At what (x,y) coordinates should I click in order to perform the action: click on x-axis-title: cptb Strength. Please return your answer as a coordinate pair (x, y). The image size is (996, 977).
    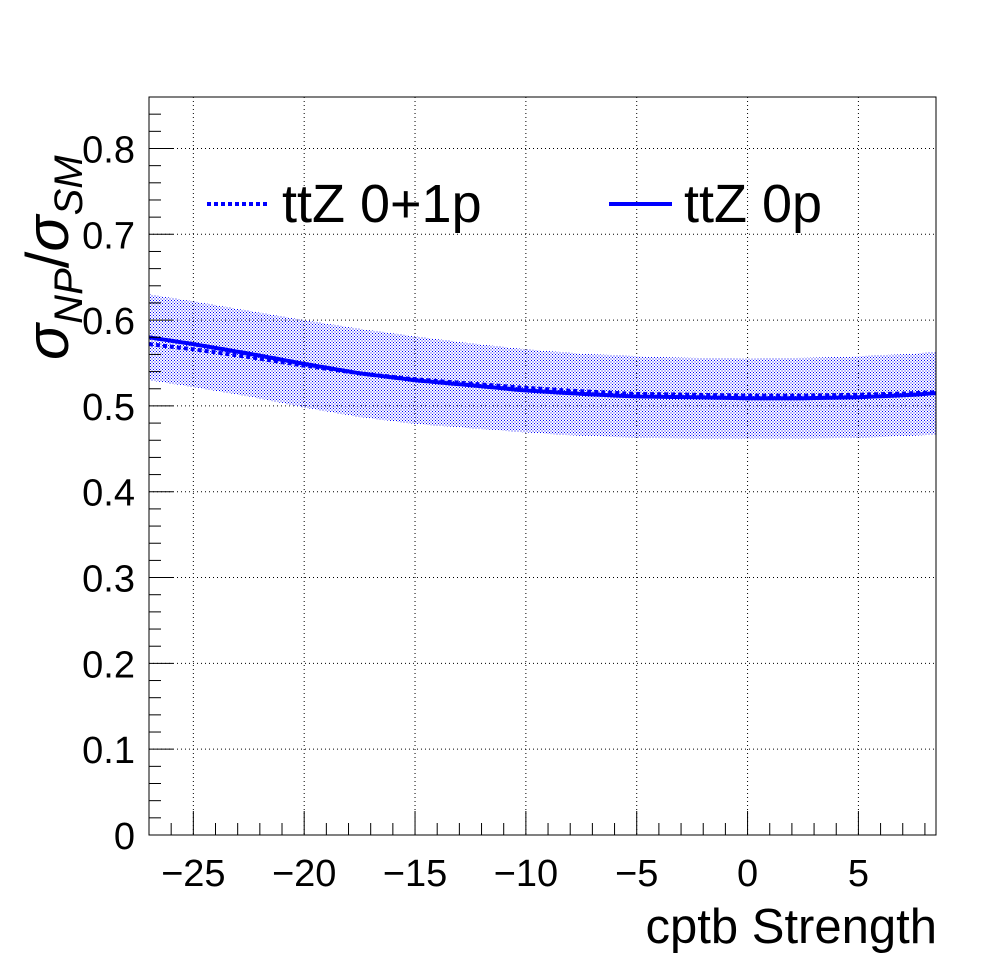
    Looking at the image, I should click on (791, 927).